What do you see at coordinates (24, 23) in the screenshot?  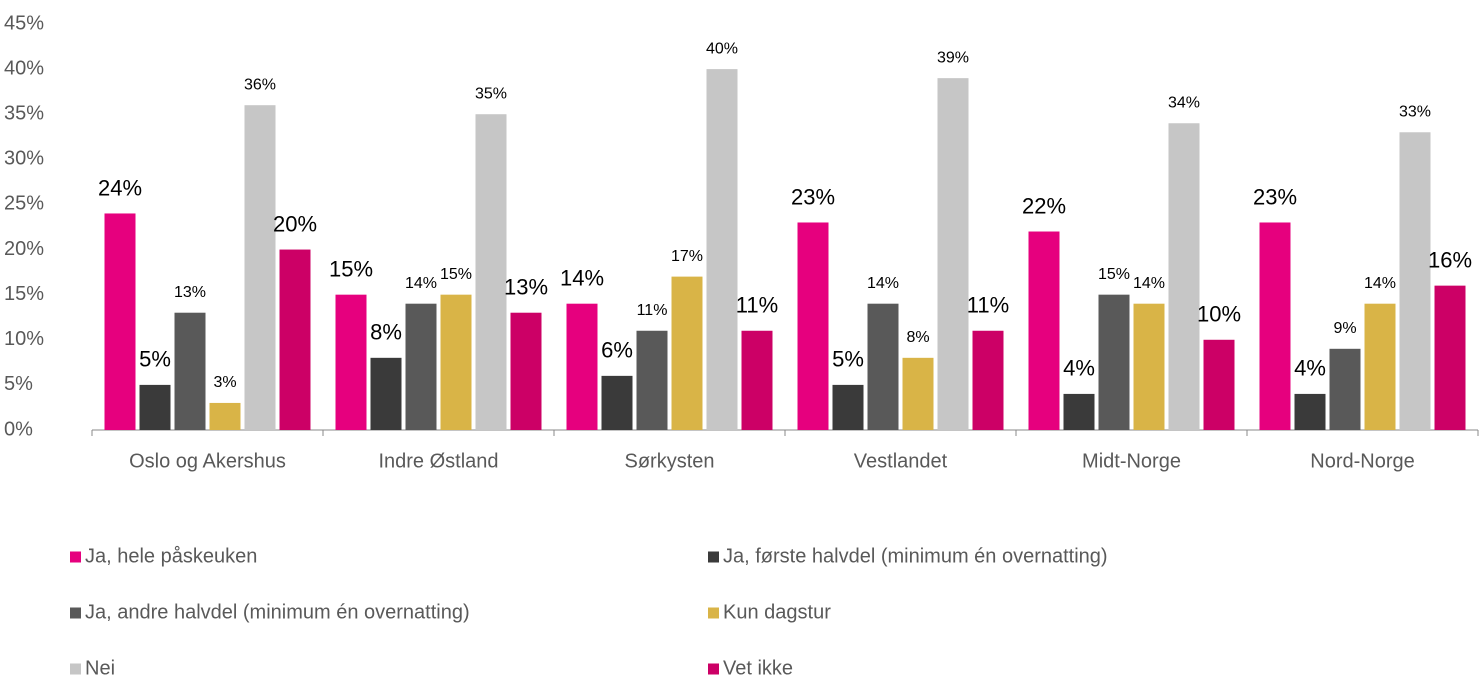 I see `y-tick-label: 45%` at bounding box center [24, 23].